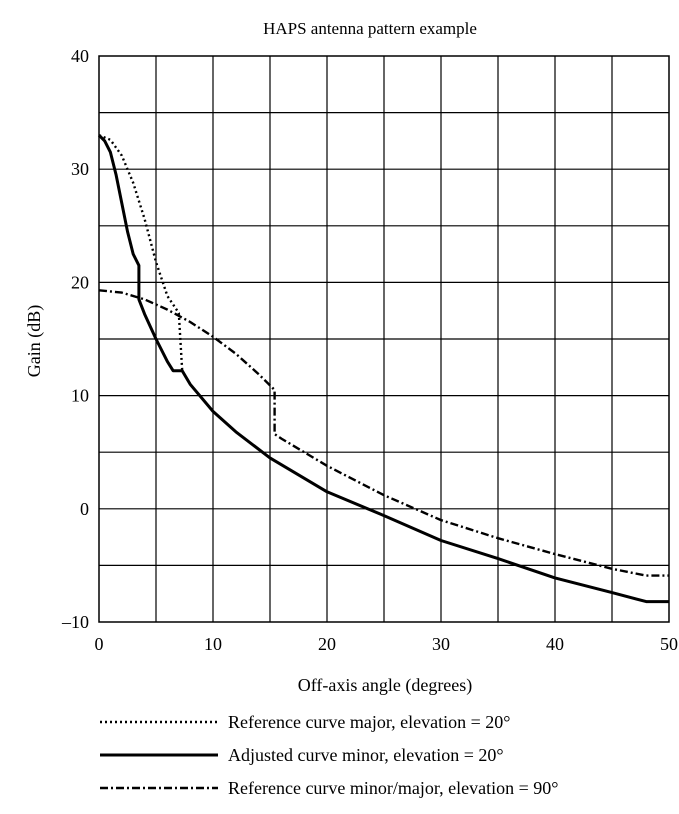  Describe the element at coordinates (84, 509) in the screenshot. I see `y-tick-label: 0` at that location.